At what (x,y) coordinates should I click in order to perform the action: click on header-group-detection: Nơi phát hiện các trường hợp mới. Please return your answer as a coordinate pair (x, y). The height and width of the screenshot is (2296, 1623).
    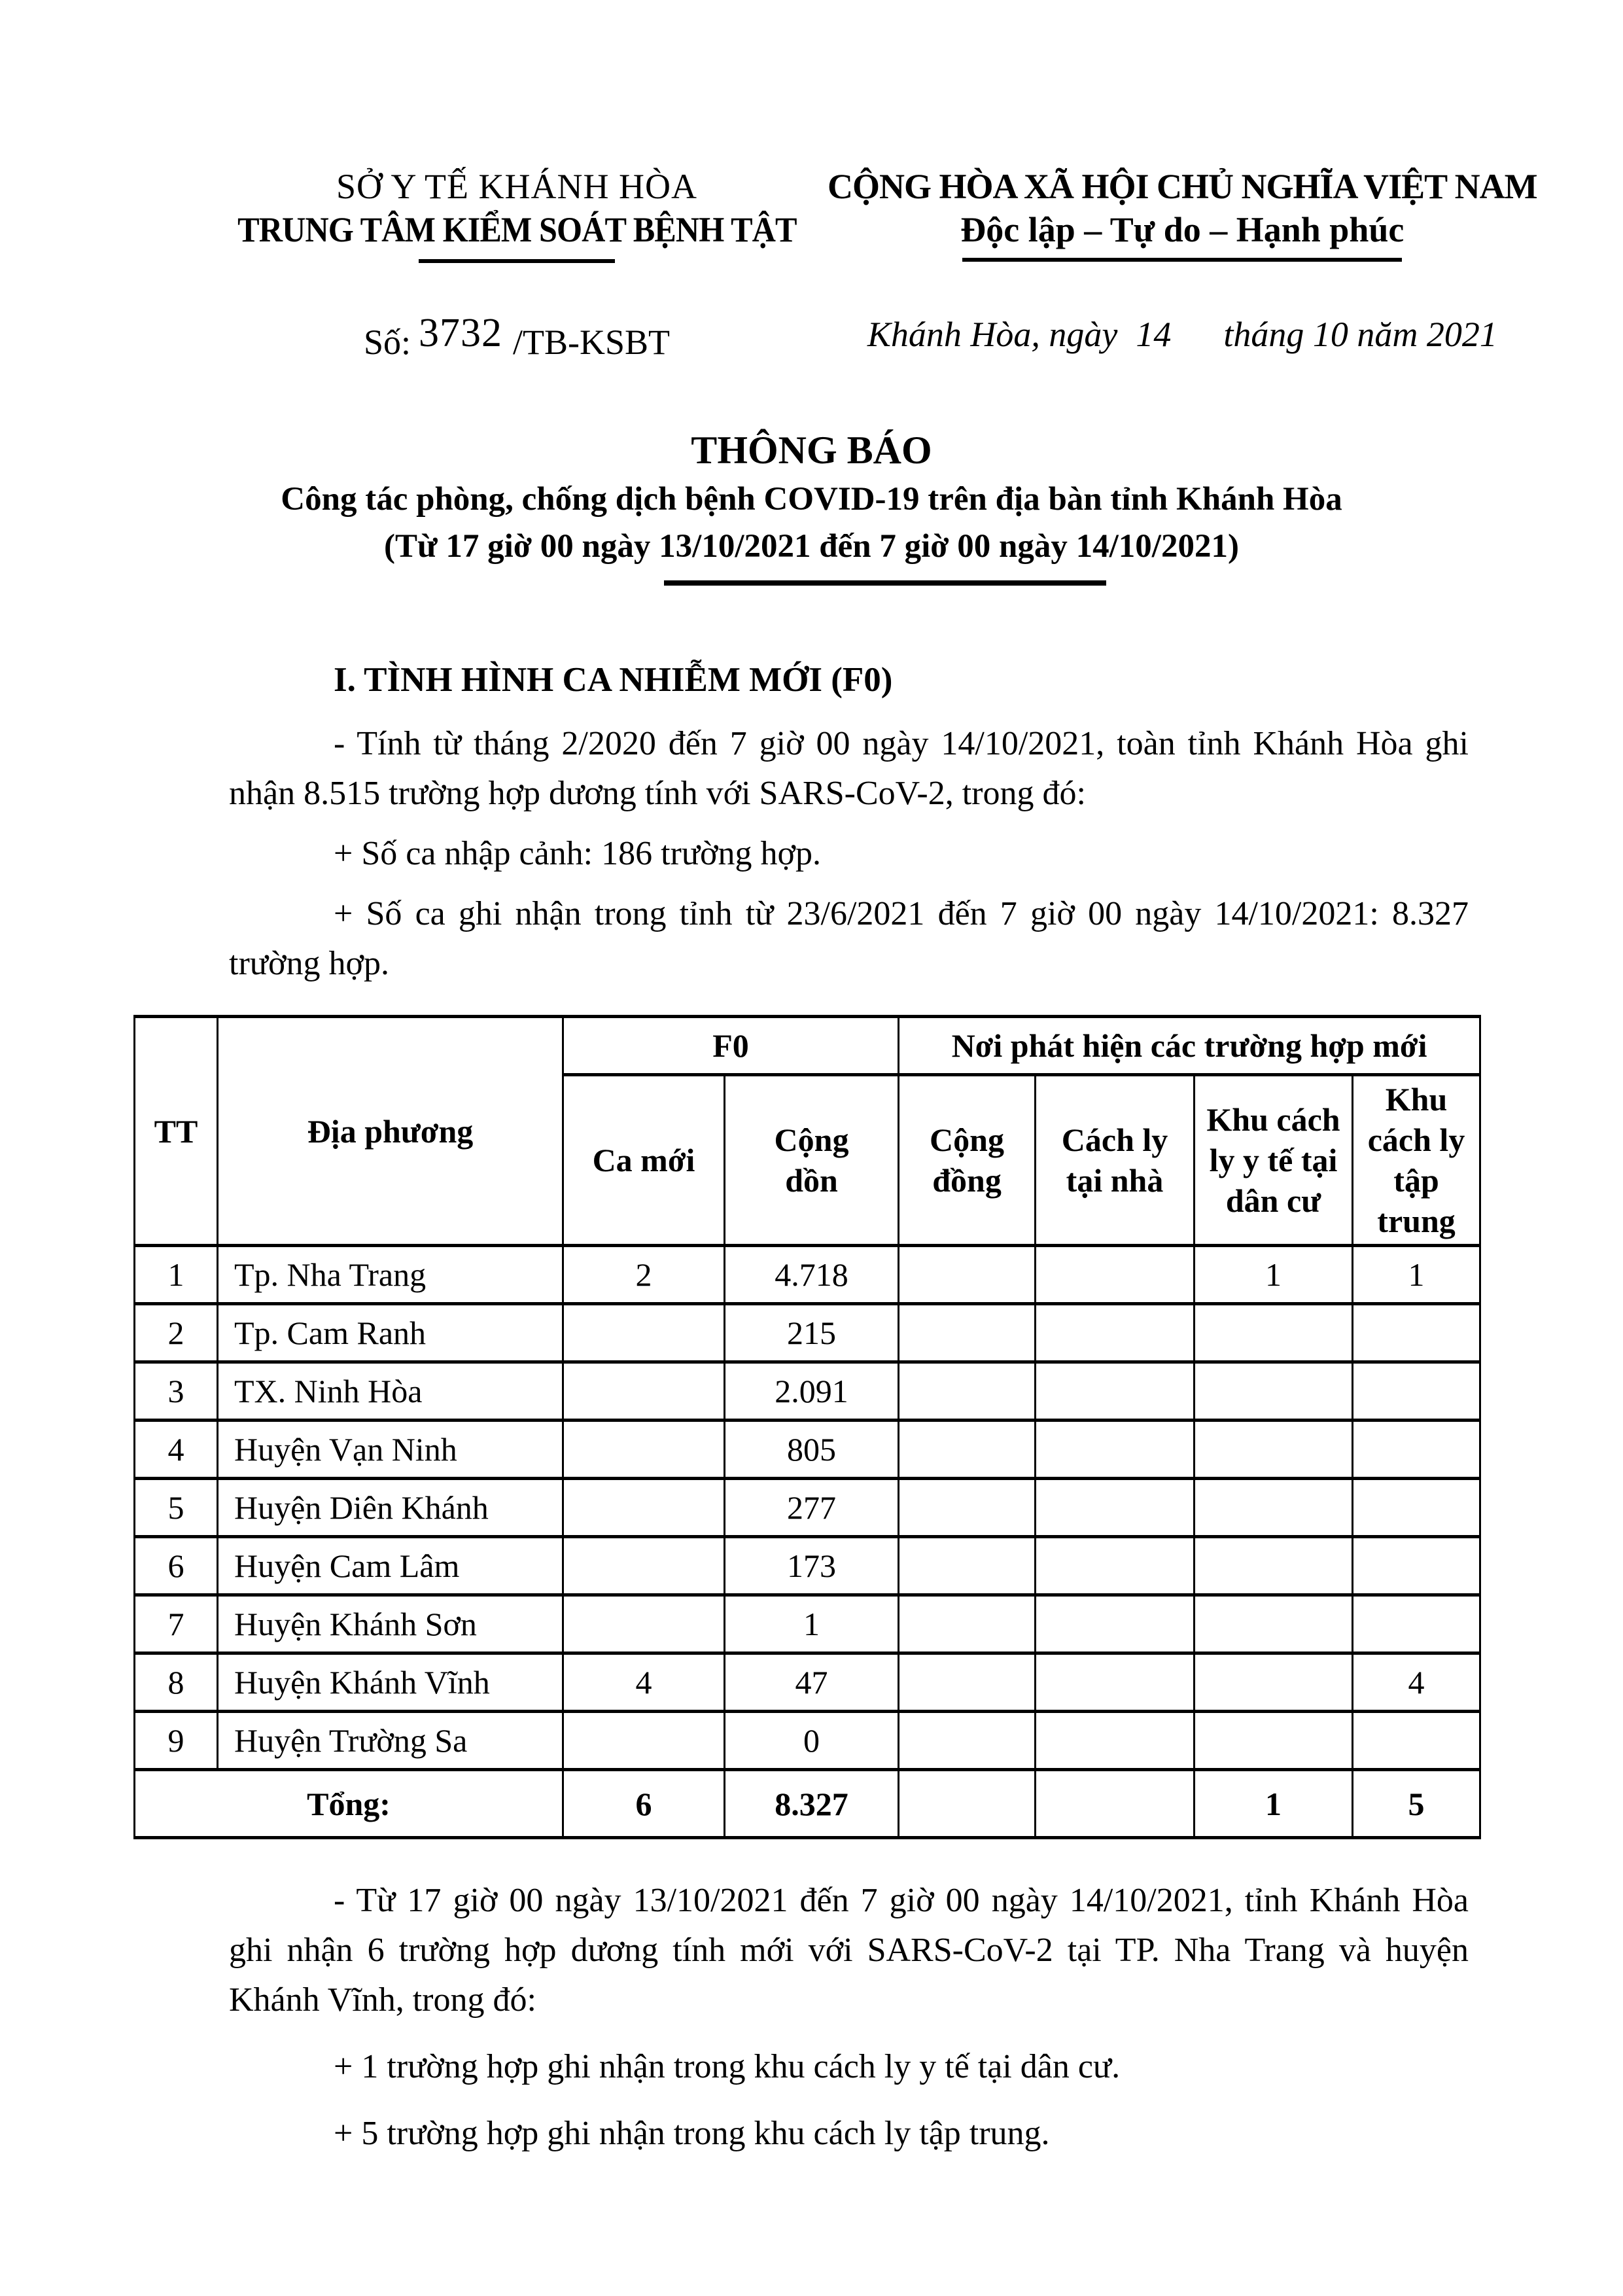
    Looking at the image, I should click on (1190, 1045).